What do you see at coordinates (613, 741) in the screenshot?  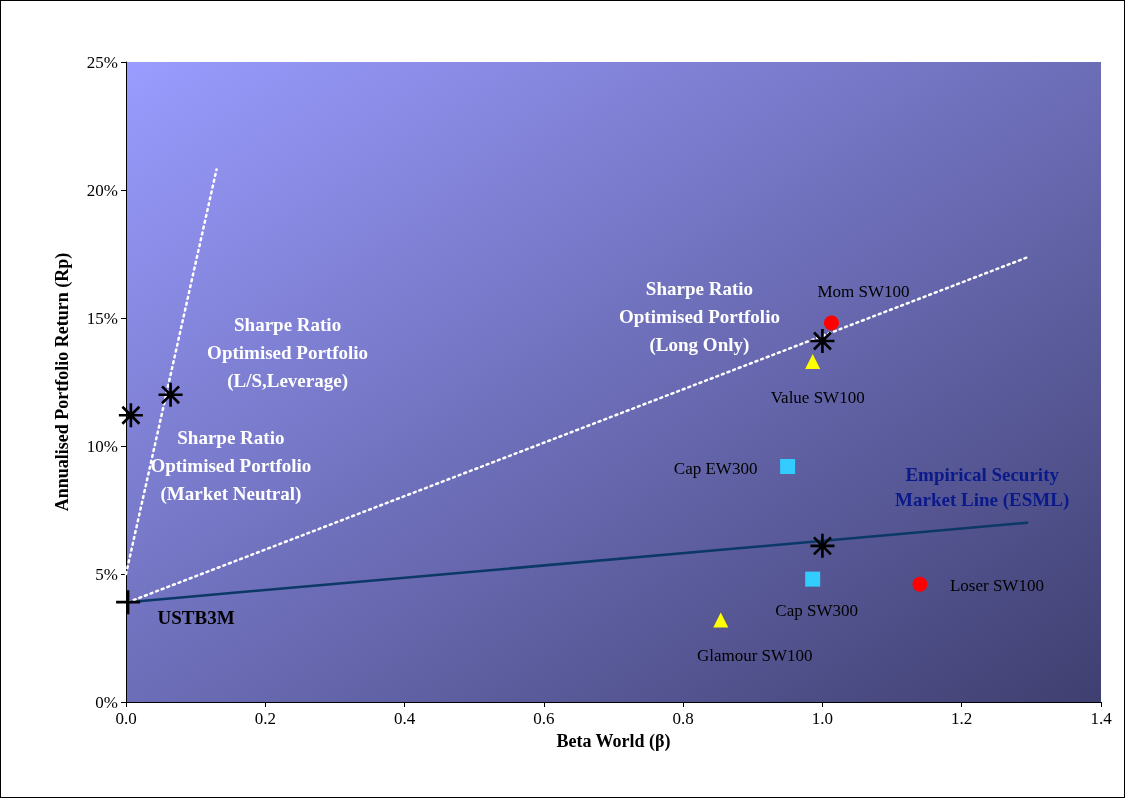 I see `x-axis-title: Beta World (β)` at bounding box center [613, 741].